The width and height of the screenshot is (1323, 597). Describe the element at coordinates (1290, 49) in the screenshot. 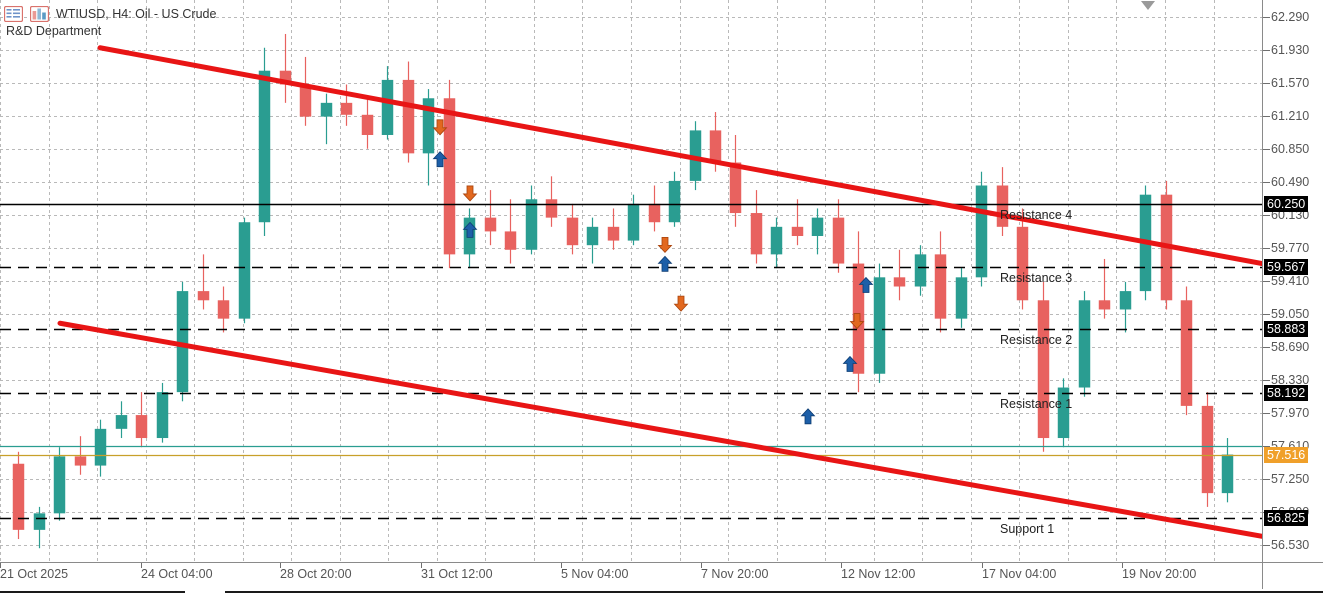

I see `price-tick-label: 61.930` at that location.